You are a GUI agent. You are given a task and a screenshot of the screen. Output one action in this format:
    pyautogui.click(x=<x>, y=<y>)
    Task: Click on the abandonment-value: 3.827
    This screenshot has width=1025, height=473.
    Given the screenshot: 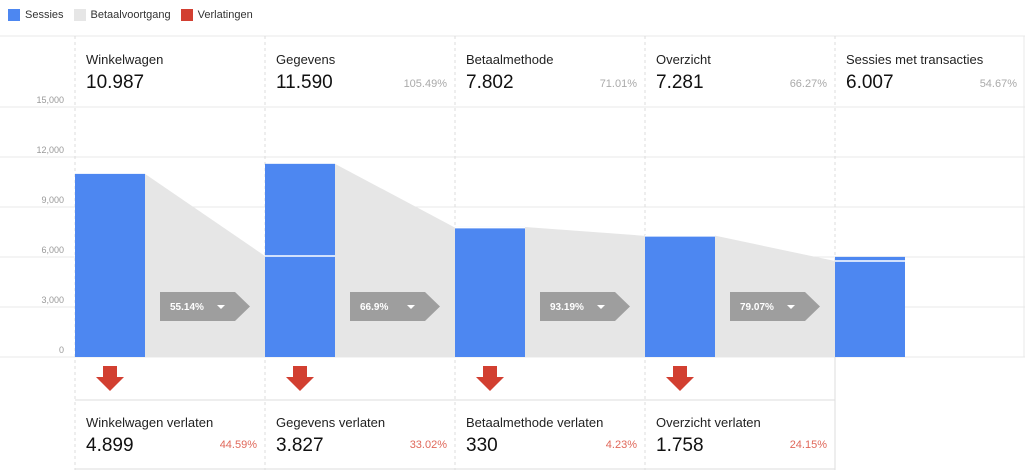 What is the action you would take?
    pyautogui.click(x=300, y=445)
    